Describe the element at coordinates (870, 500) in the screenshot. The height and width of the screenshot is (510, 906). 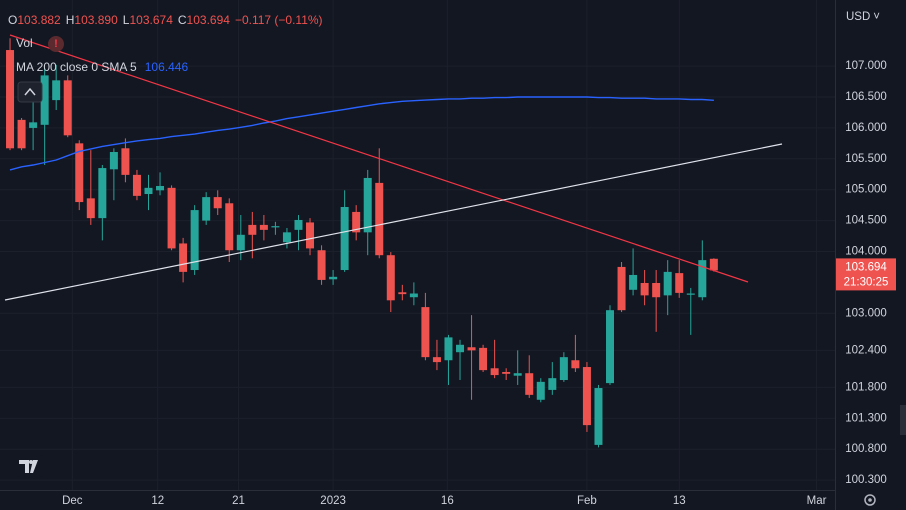
I see `settings-icon` at that location.